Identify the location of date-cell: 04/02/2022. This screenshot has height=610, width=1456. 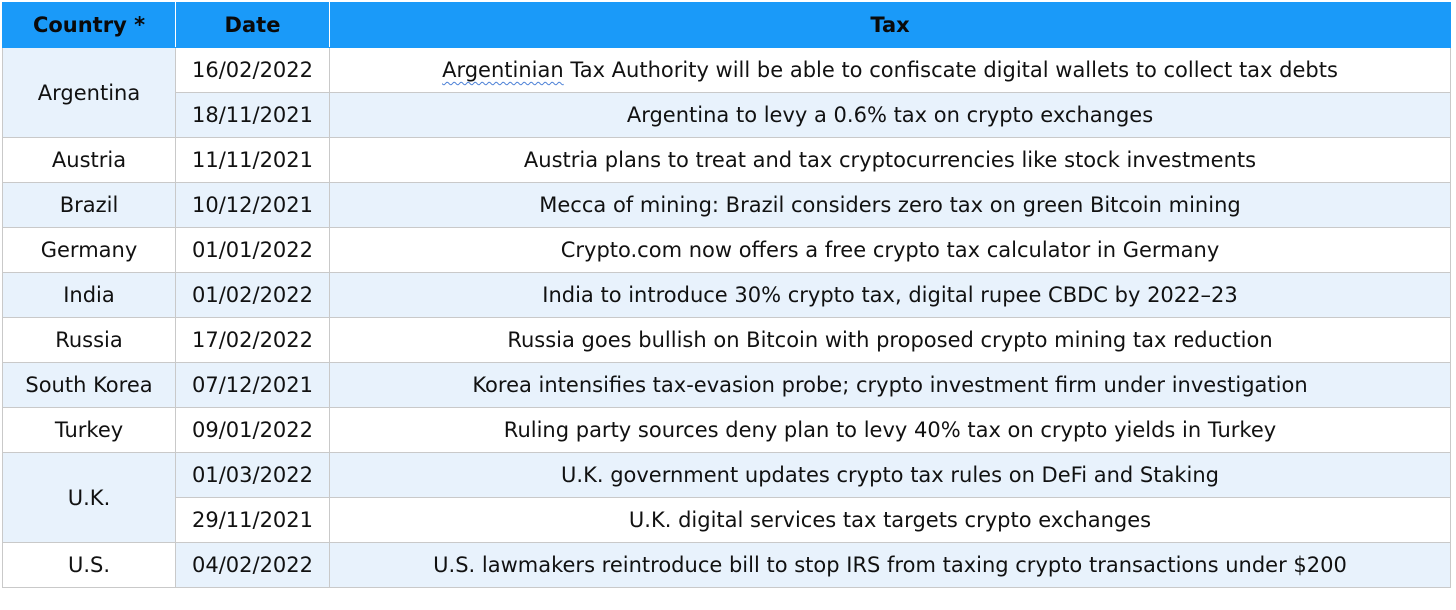
(252, 565).